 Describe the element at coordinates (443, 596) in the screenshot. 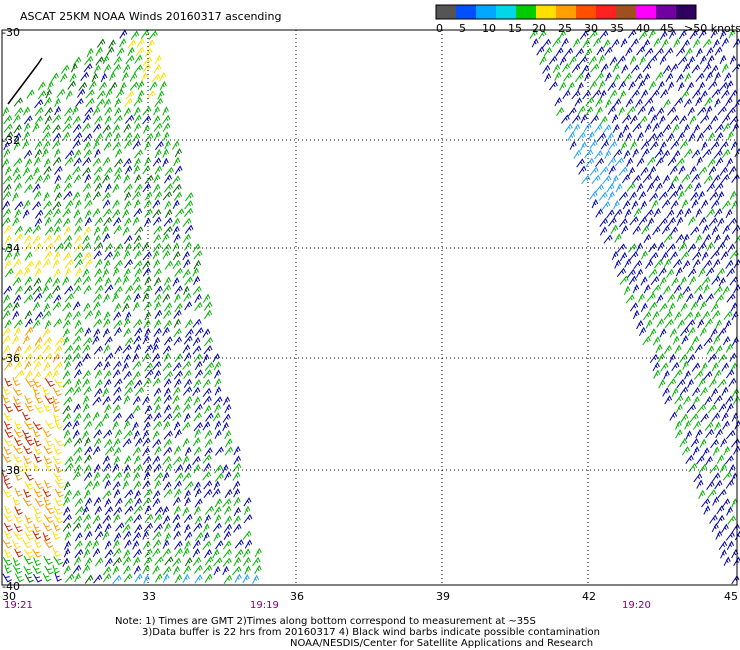

I see `lon-label: 39` at that location.